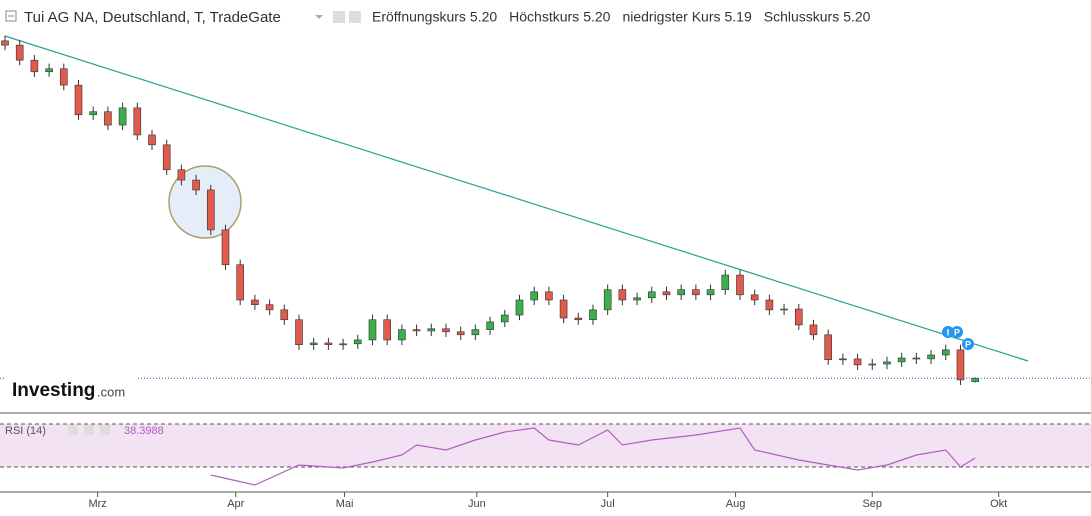 Image resolution: width=1091 pixels, height=516 pixels. Describe the element at coordinates (97, 504) in the screenshot. I see `x-tick-label: Mrz` at that location.